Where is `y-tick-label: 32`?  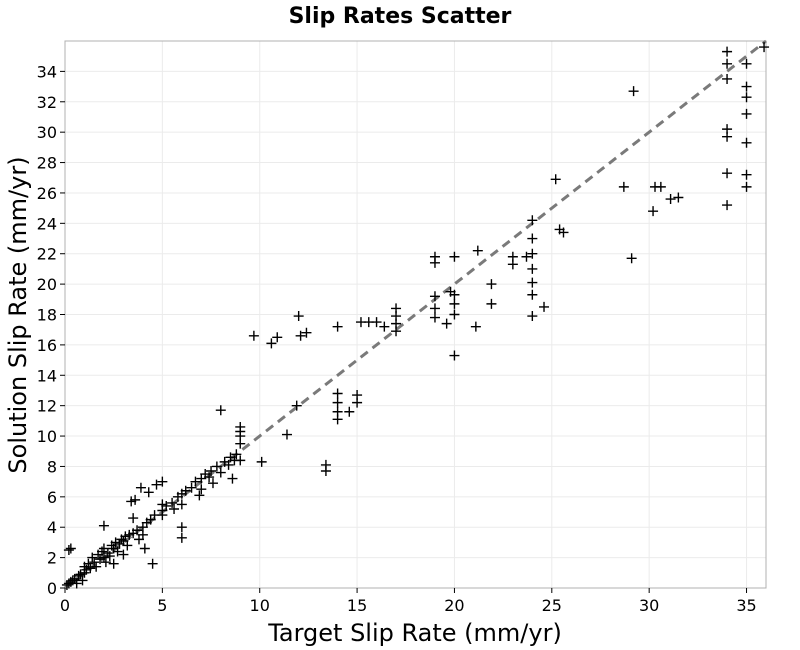 y-tick-label: 32 is located at coordinates (47, 102).